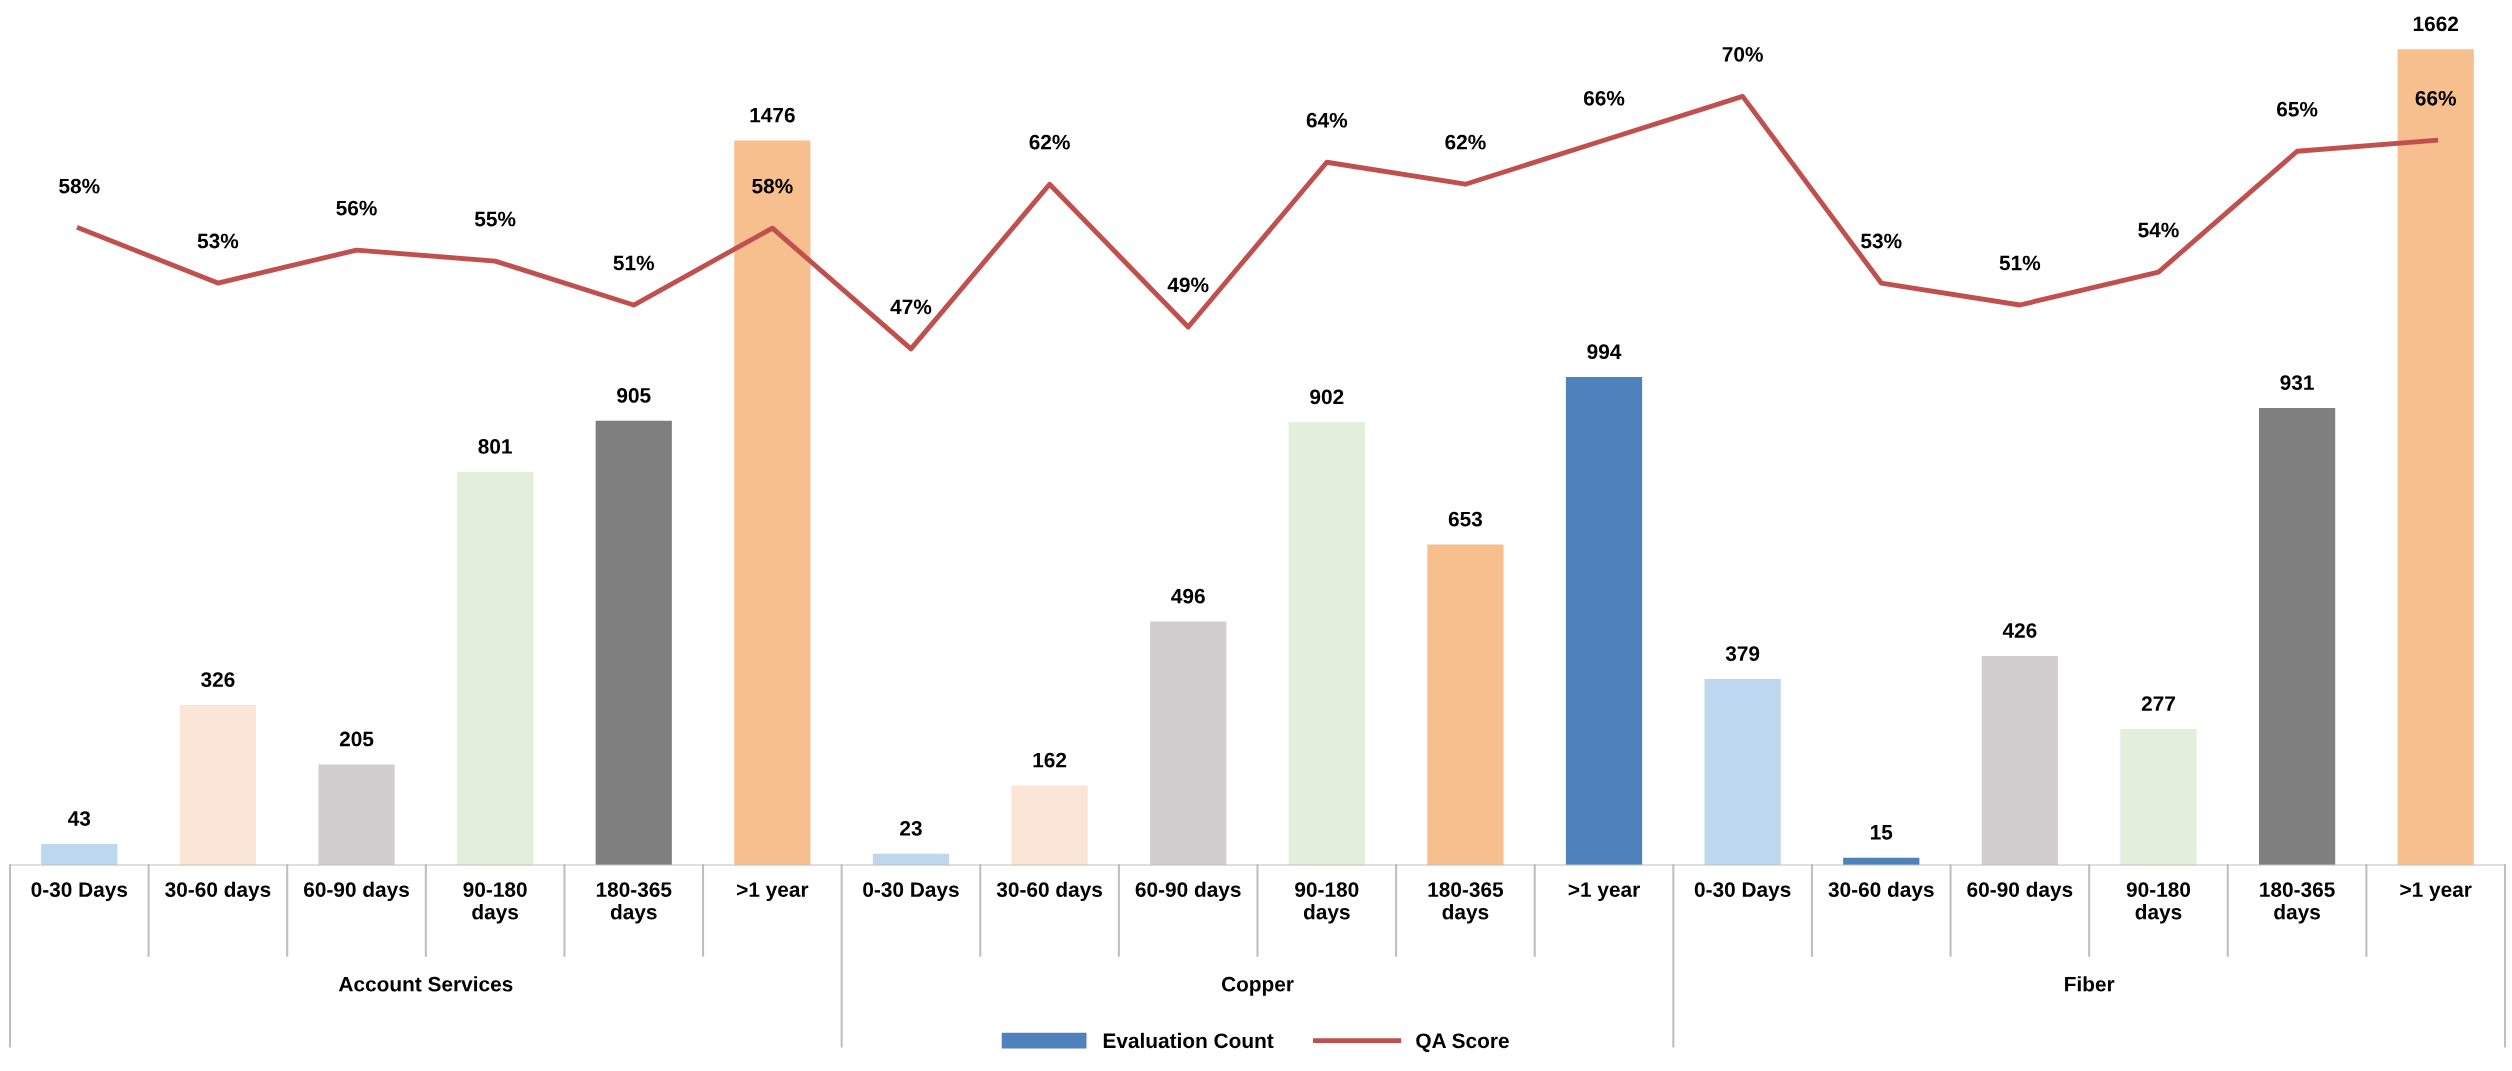  Describe the element at coordinates (2436, 24) in the screenshot. I see `data-label: 1662` at that location.